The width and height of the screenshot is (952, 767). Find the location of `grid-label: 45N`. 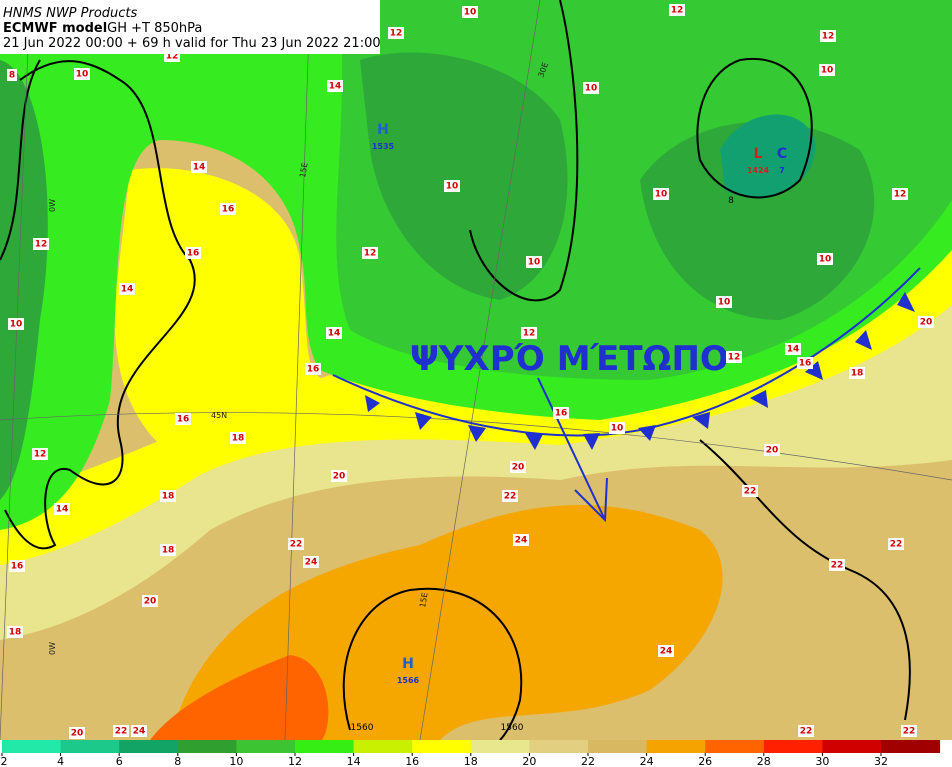

grid-label: 45N is located at coordinates (219, 415).